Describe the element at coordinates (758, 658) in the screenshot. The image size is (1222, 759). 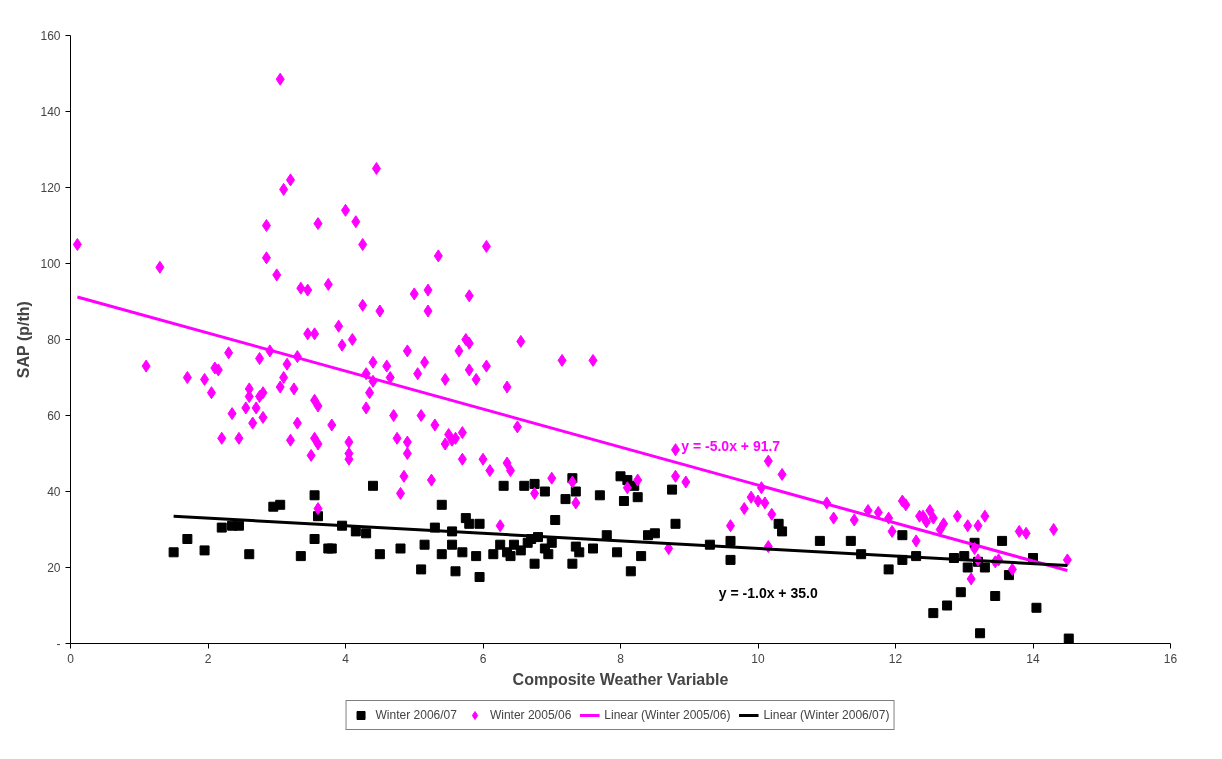
I see `x-tick-label: 10` at that location.